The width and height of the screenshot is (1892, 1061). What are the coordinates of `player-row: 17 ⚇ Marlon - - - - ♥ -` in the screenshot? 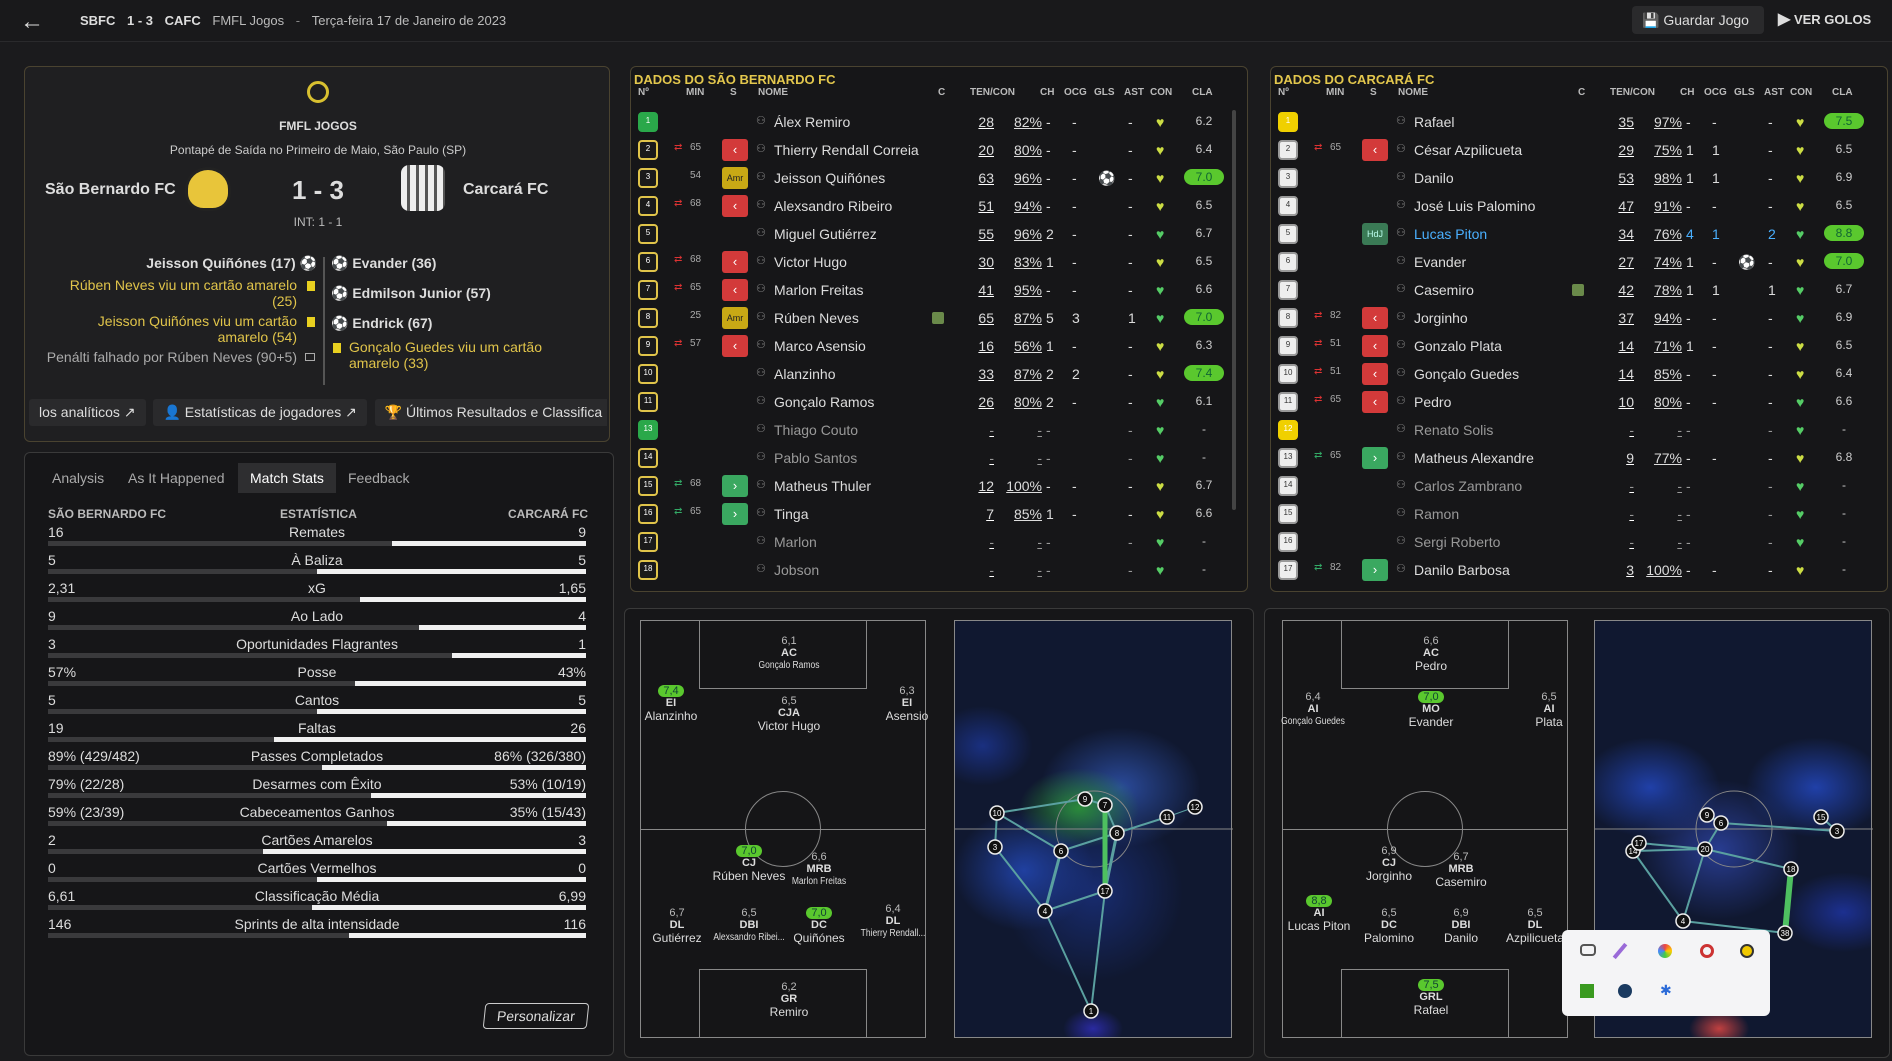 It's located at (934, 542).